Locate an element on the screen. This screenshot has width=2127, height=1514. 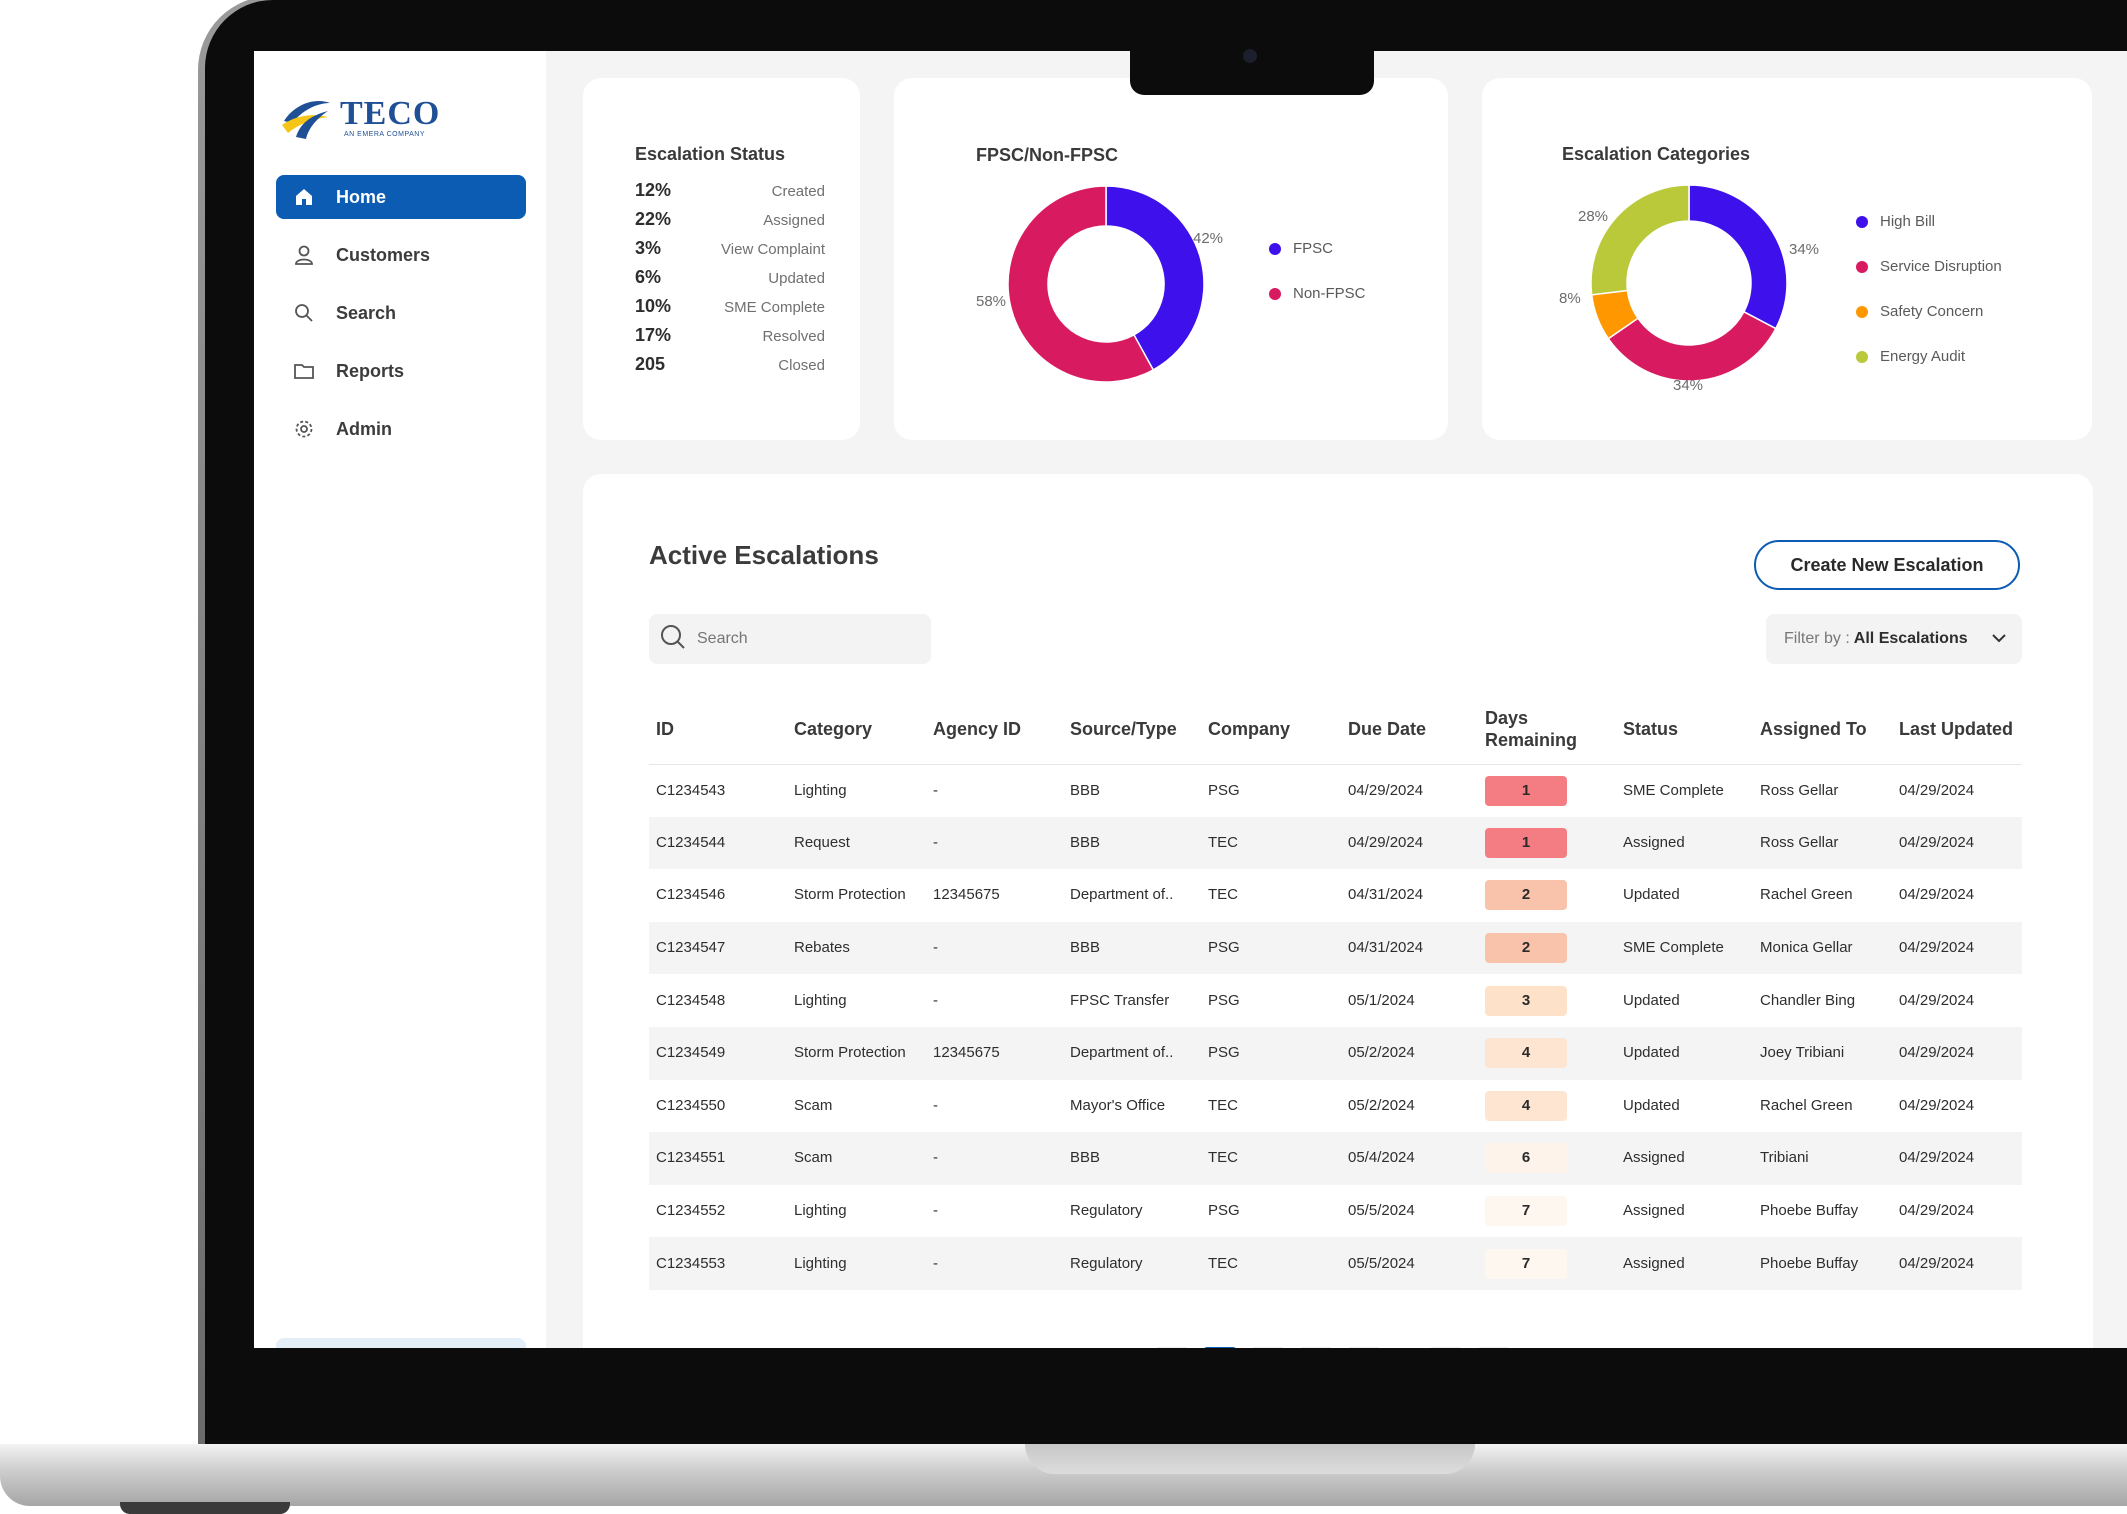
pagination-next-button: > is located at coordinates (1494, 1347).